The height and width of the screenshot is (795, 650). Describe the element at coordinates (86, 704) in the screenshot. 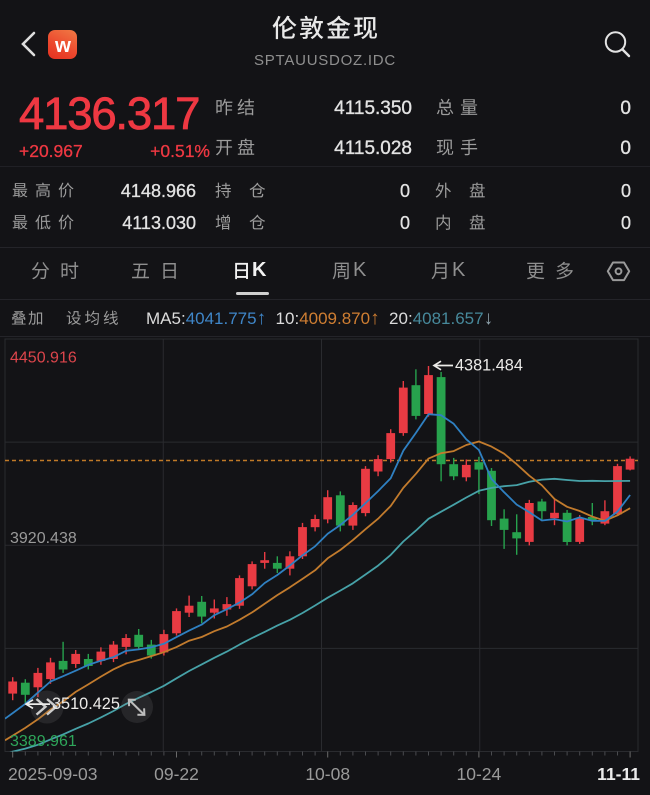

I see `svg-text: 3510.425` at that location.